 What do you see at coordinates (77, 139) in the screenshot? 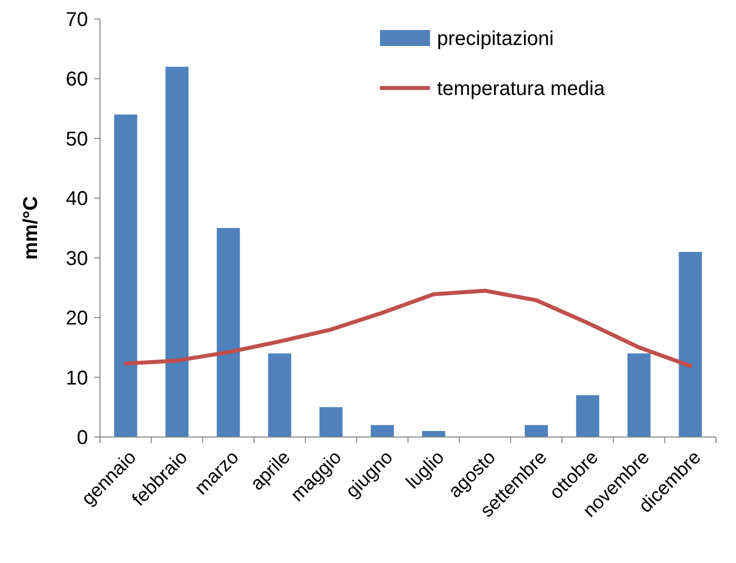
I see `y-tick-label: 50` at bounding box center [77, 139].